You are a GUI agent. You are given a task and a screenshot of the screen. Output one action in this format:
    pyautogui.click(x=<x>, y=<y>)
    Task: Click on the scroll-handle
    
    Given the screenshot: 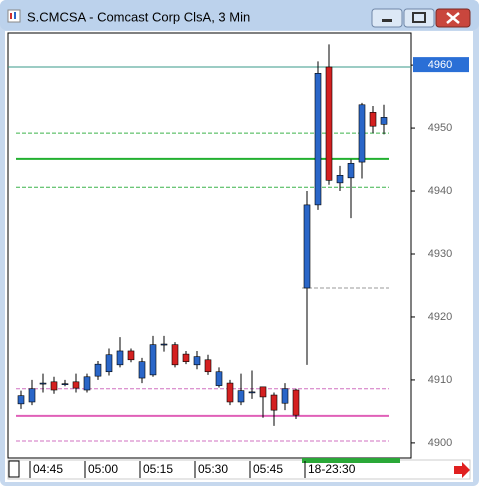 What is the action you would take?
    pyautogui.click(x=14, y=469)
    